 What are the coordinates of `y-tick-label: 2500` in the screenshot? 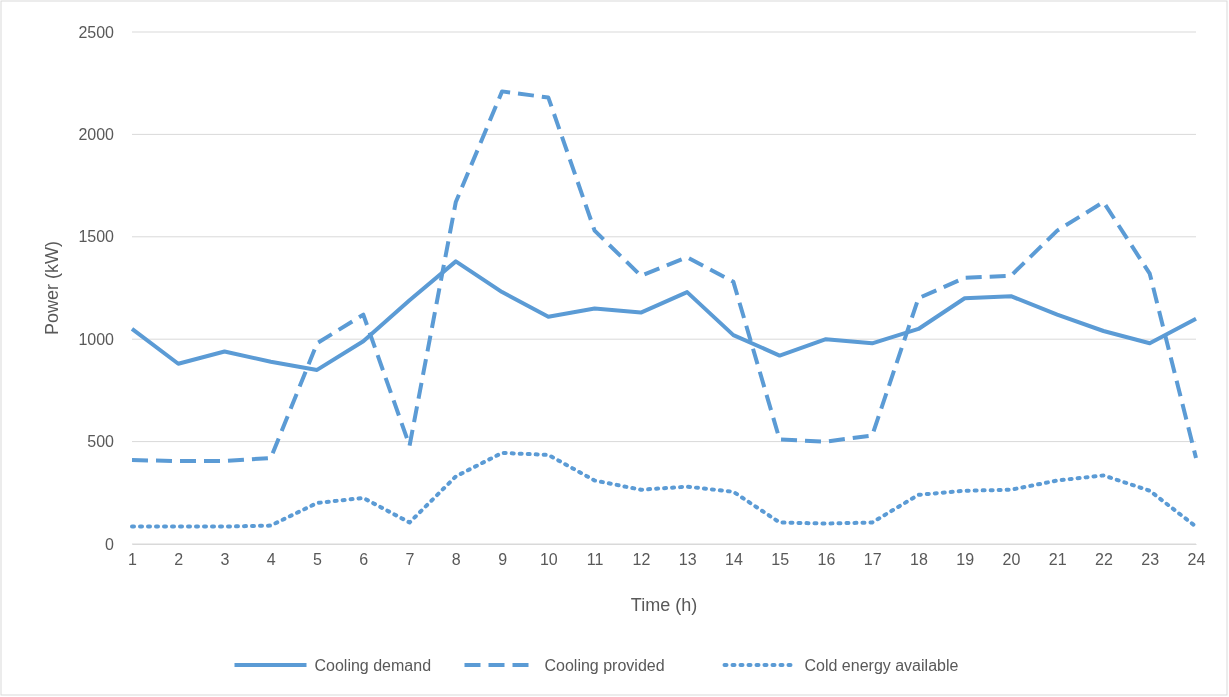 It's located at (96, 32).